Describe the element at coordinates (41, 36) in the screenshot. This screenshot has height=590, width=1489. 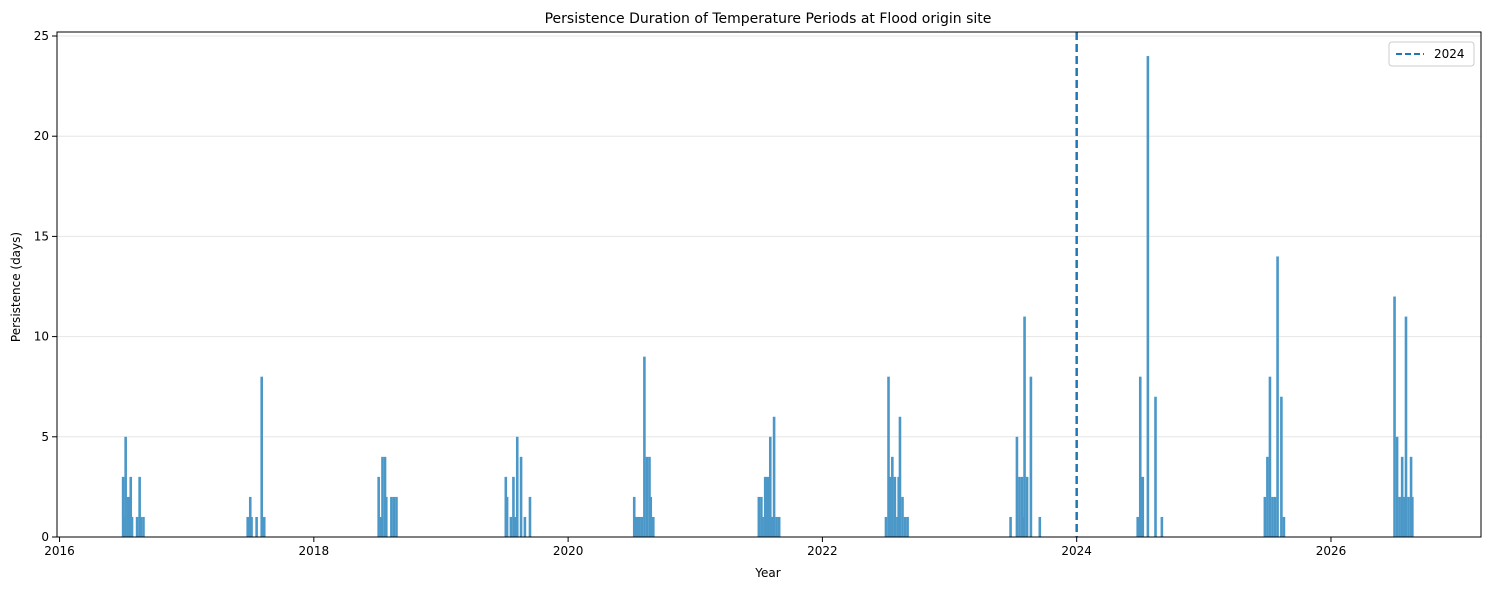
I see `y-tick-label: 25` at that location.